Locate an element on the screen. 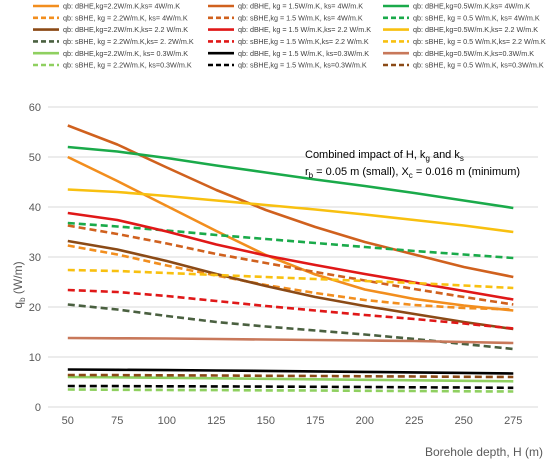 Image resolution: width=550 pixels, height=471 pixels. legend-label: qb: sBHE, kg = 0.5 W/m.K, ks=0.3W/m.K is located at coordinates (478, 65).